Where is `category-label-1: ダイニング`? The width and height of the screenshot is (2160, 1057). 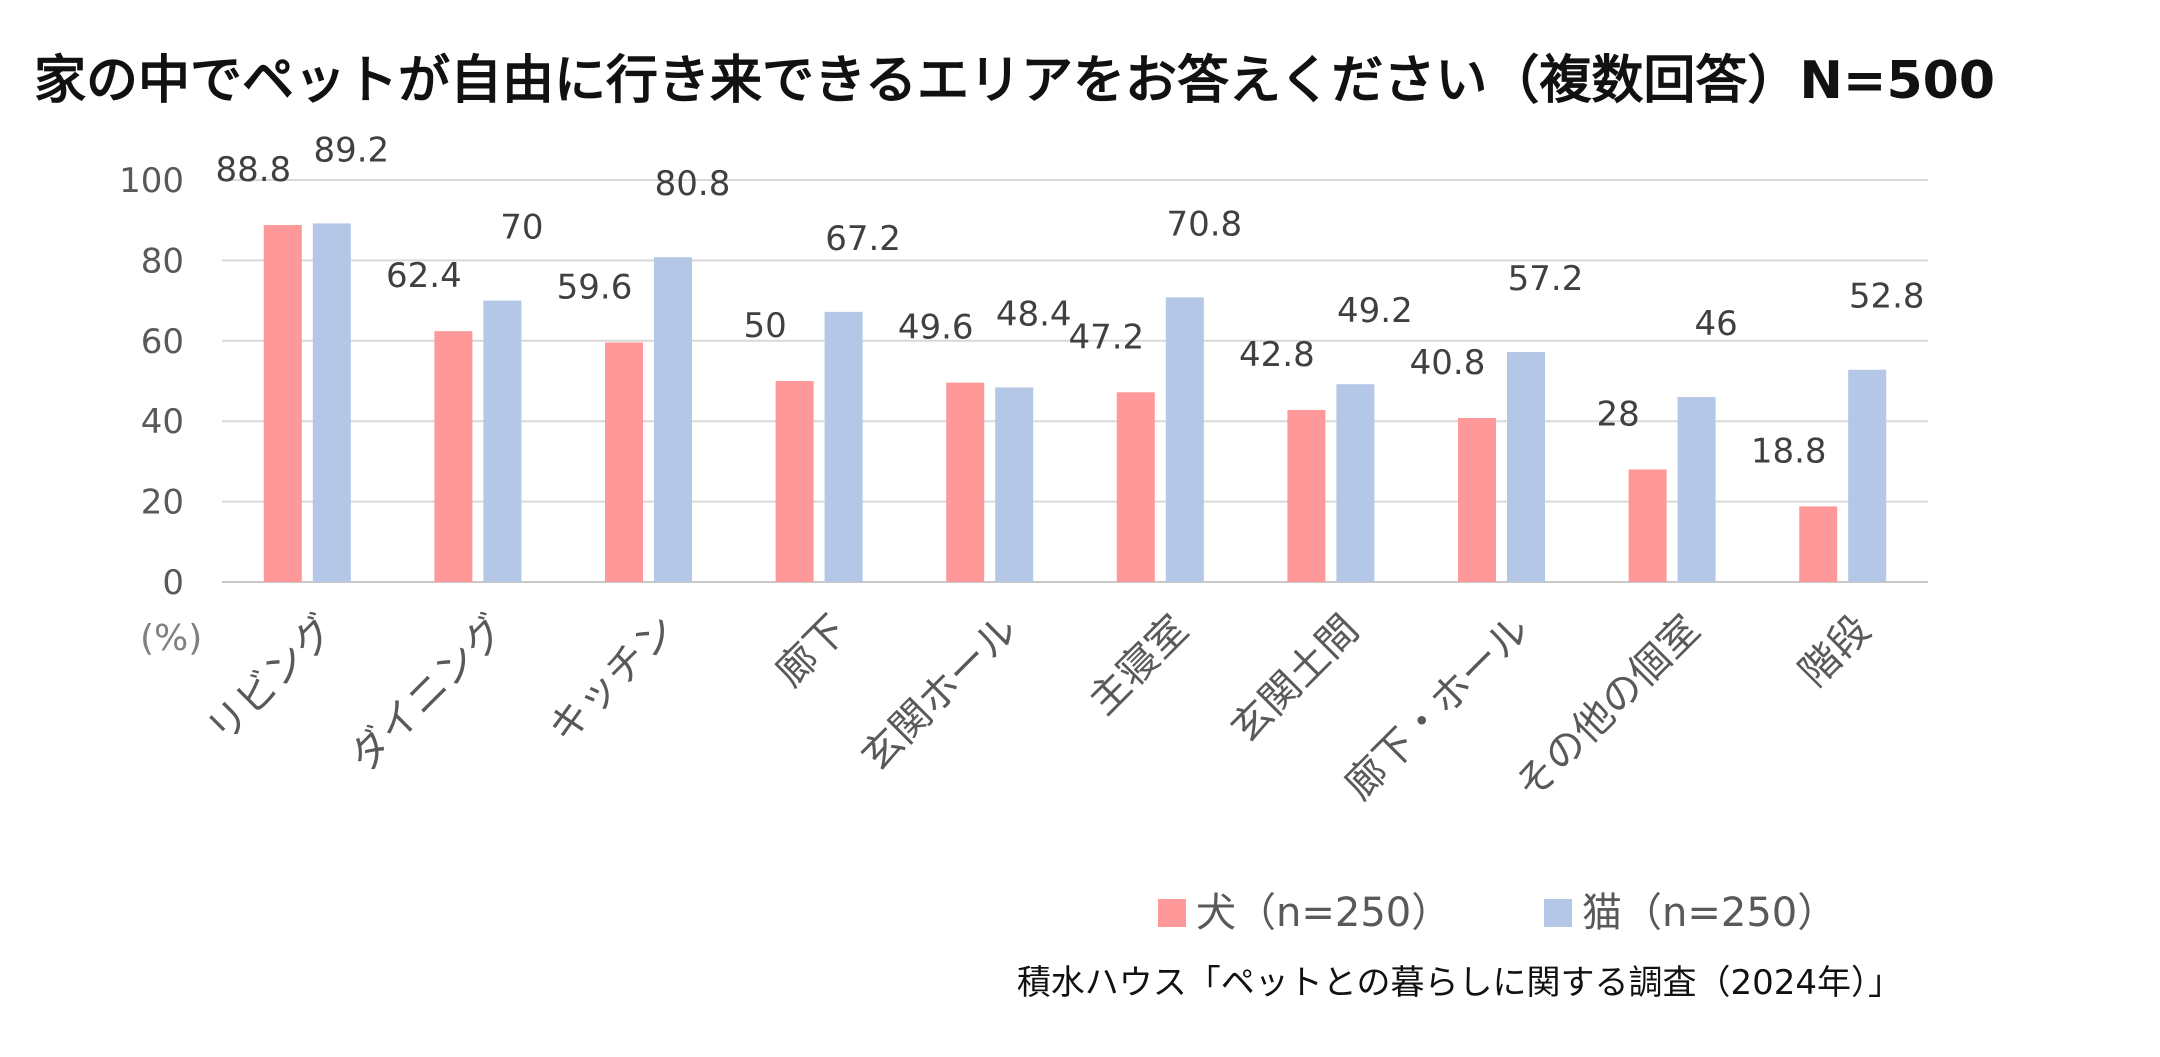 category-label-1: ダイニング is located at coordinates (428, 694).